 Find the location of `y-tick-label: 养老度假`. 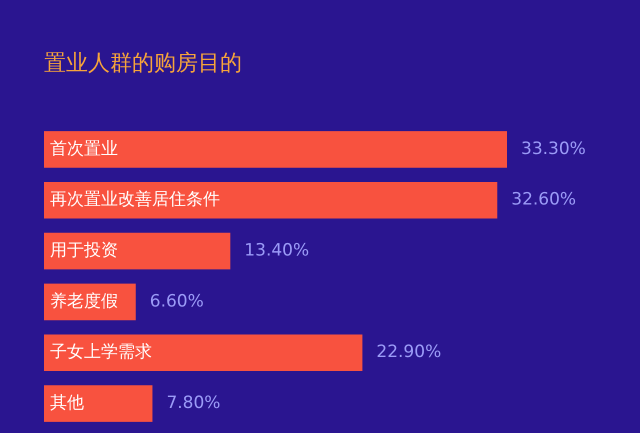

y-tick-label: 养老度假 is located at coordinates (84, 301).